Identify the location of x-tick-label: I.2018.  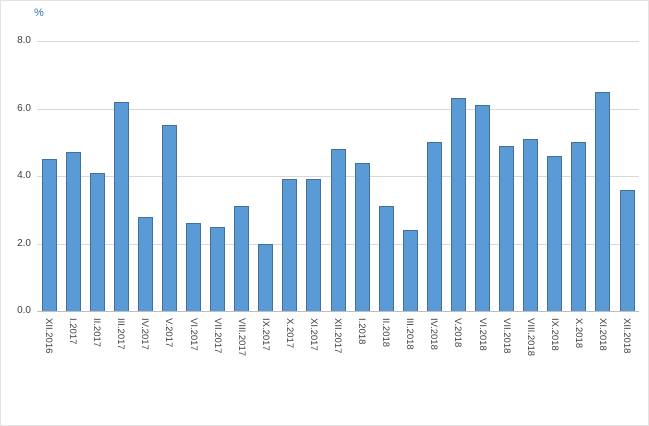
(362, 331).